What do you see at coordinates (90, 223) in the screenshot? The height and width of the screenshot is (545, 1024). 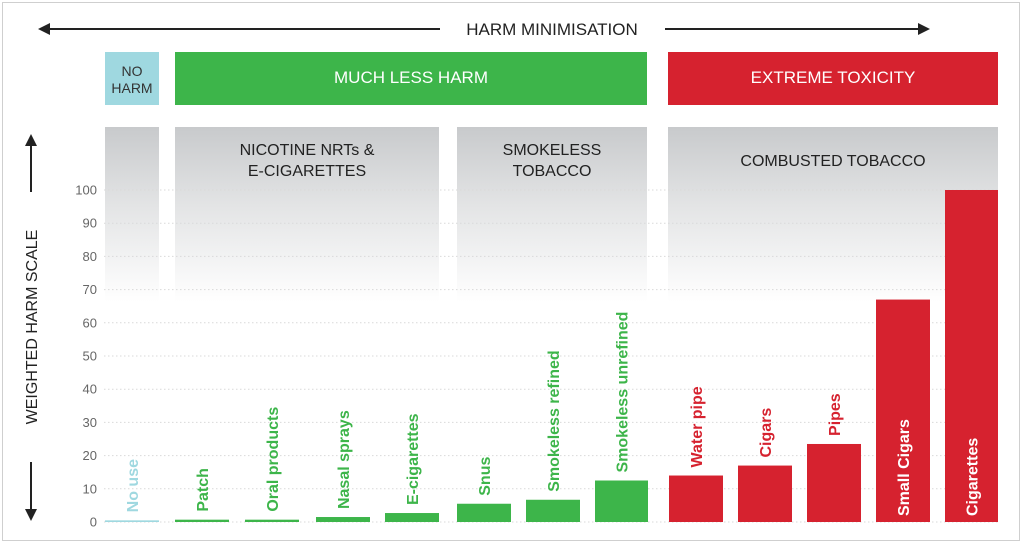 I see `y-tick-label: 90` at bounding box center [90, 223].